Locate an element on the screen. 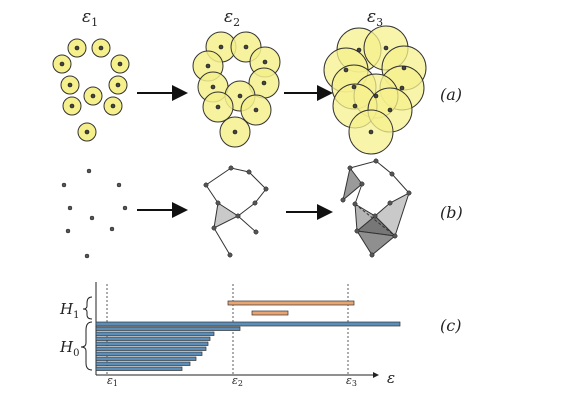 This screenshot has height=401, width=561. tick-eps1: ε1 is located at coordinates (112, 381).